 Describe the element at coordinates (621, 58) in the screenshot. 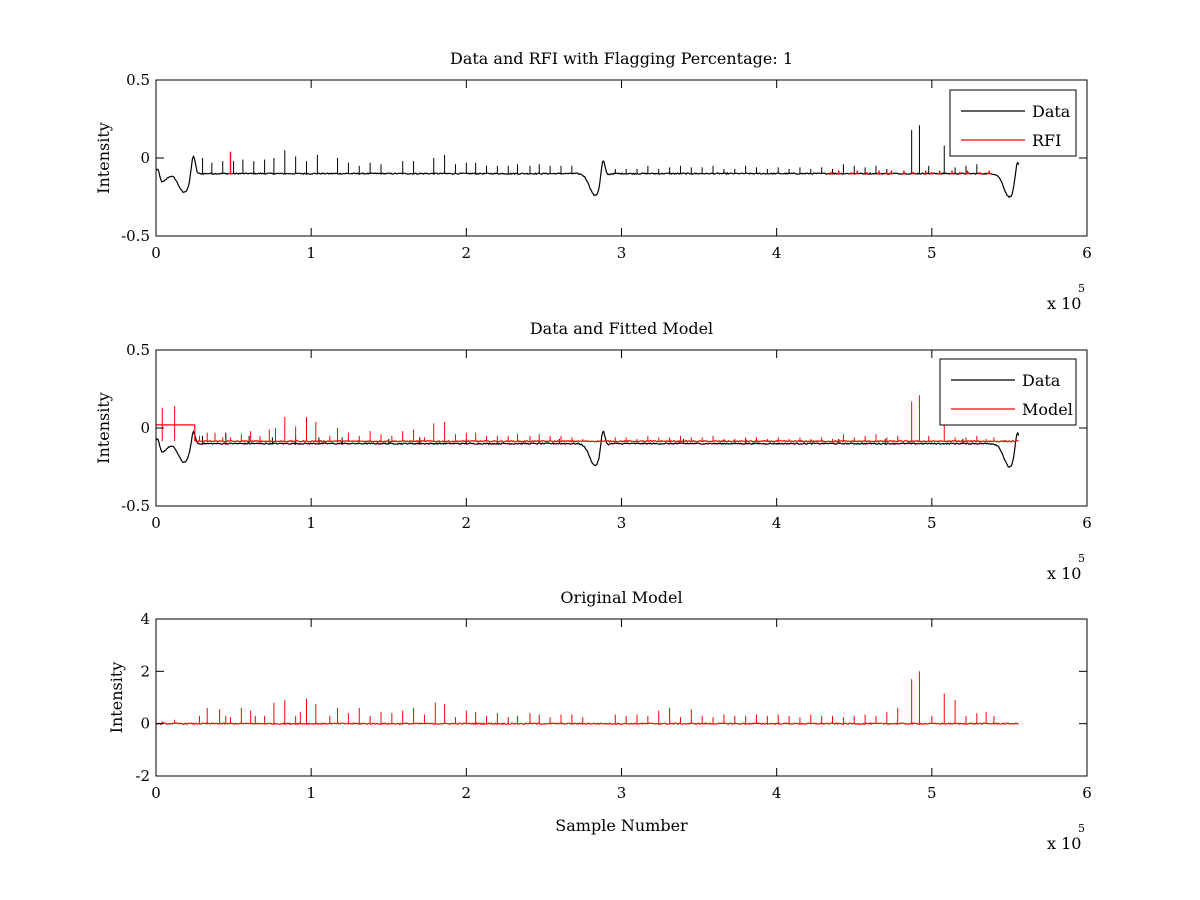

I see `chart-title: Data and RFI with Flagging Percentage: 1` at that location.